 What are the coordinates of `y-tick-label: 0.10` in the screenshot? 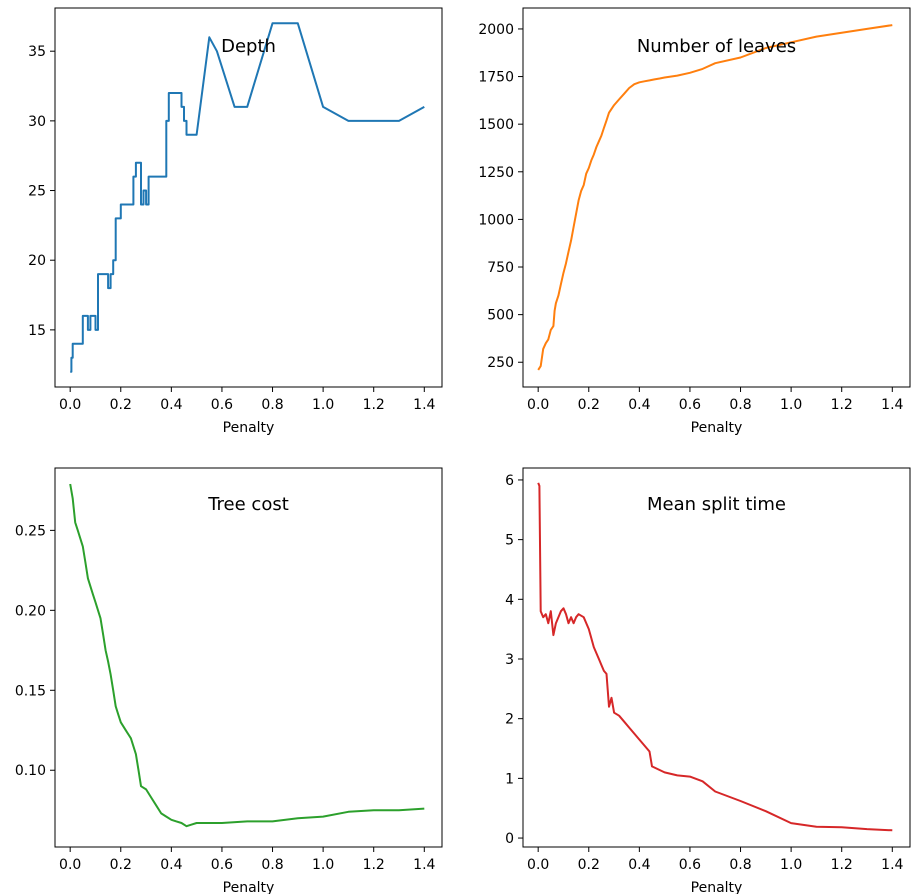 It's located at (30, 771).